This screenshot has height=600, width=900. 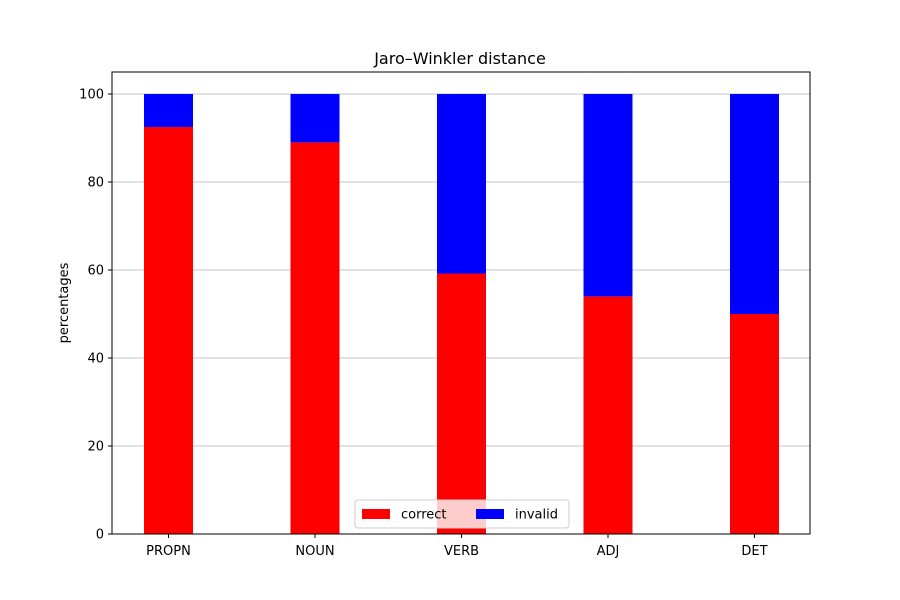 I want to click on bar-invalid-noun, so click(x=315, y=118).